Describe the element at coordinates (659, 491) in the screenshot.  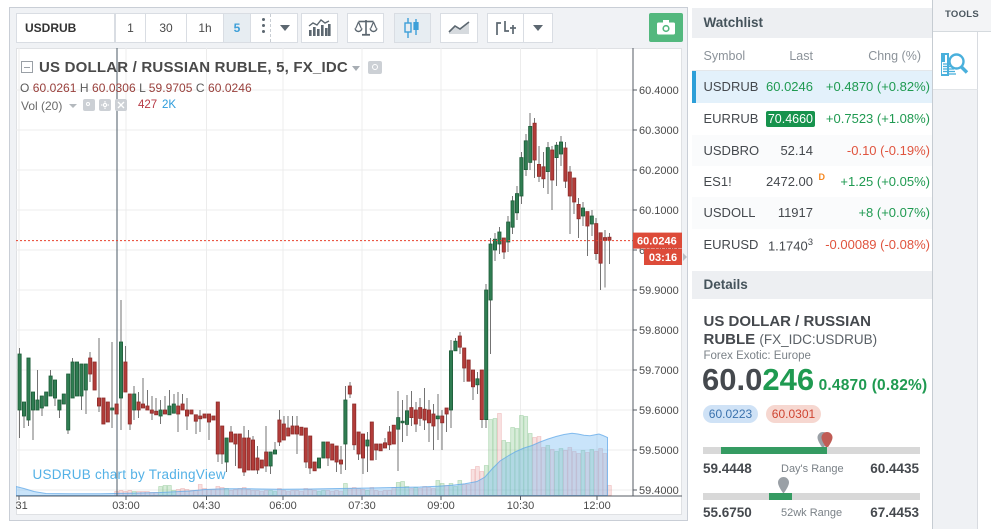
I see `svg-text: 59.4000` at that location.